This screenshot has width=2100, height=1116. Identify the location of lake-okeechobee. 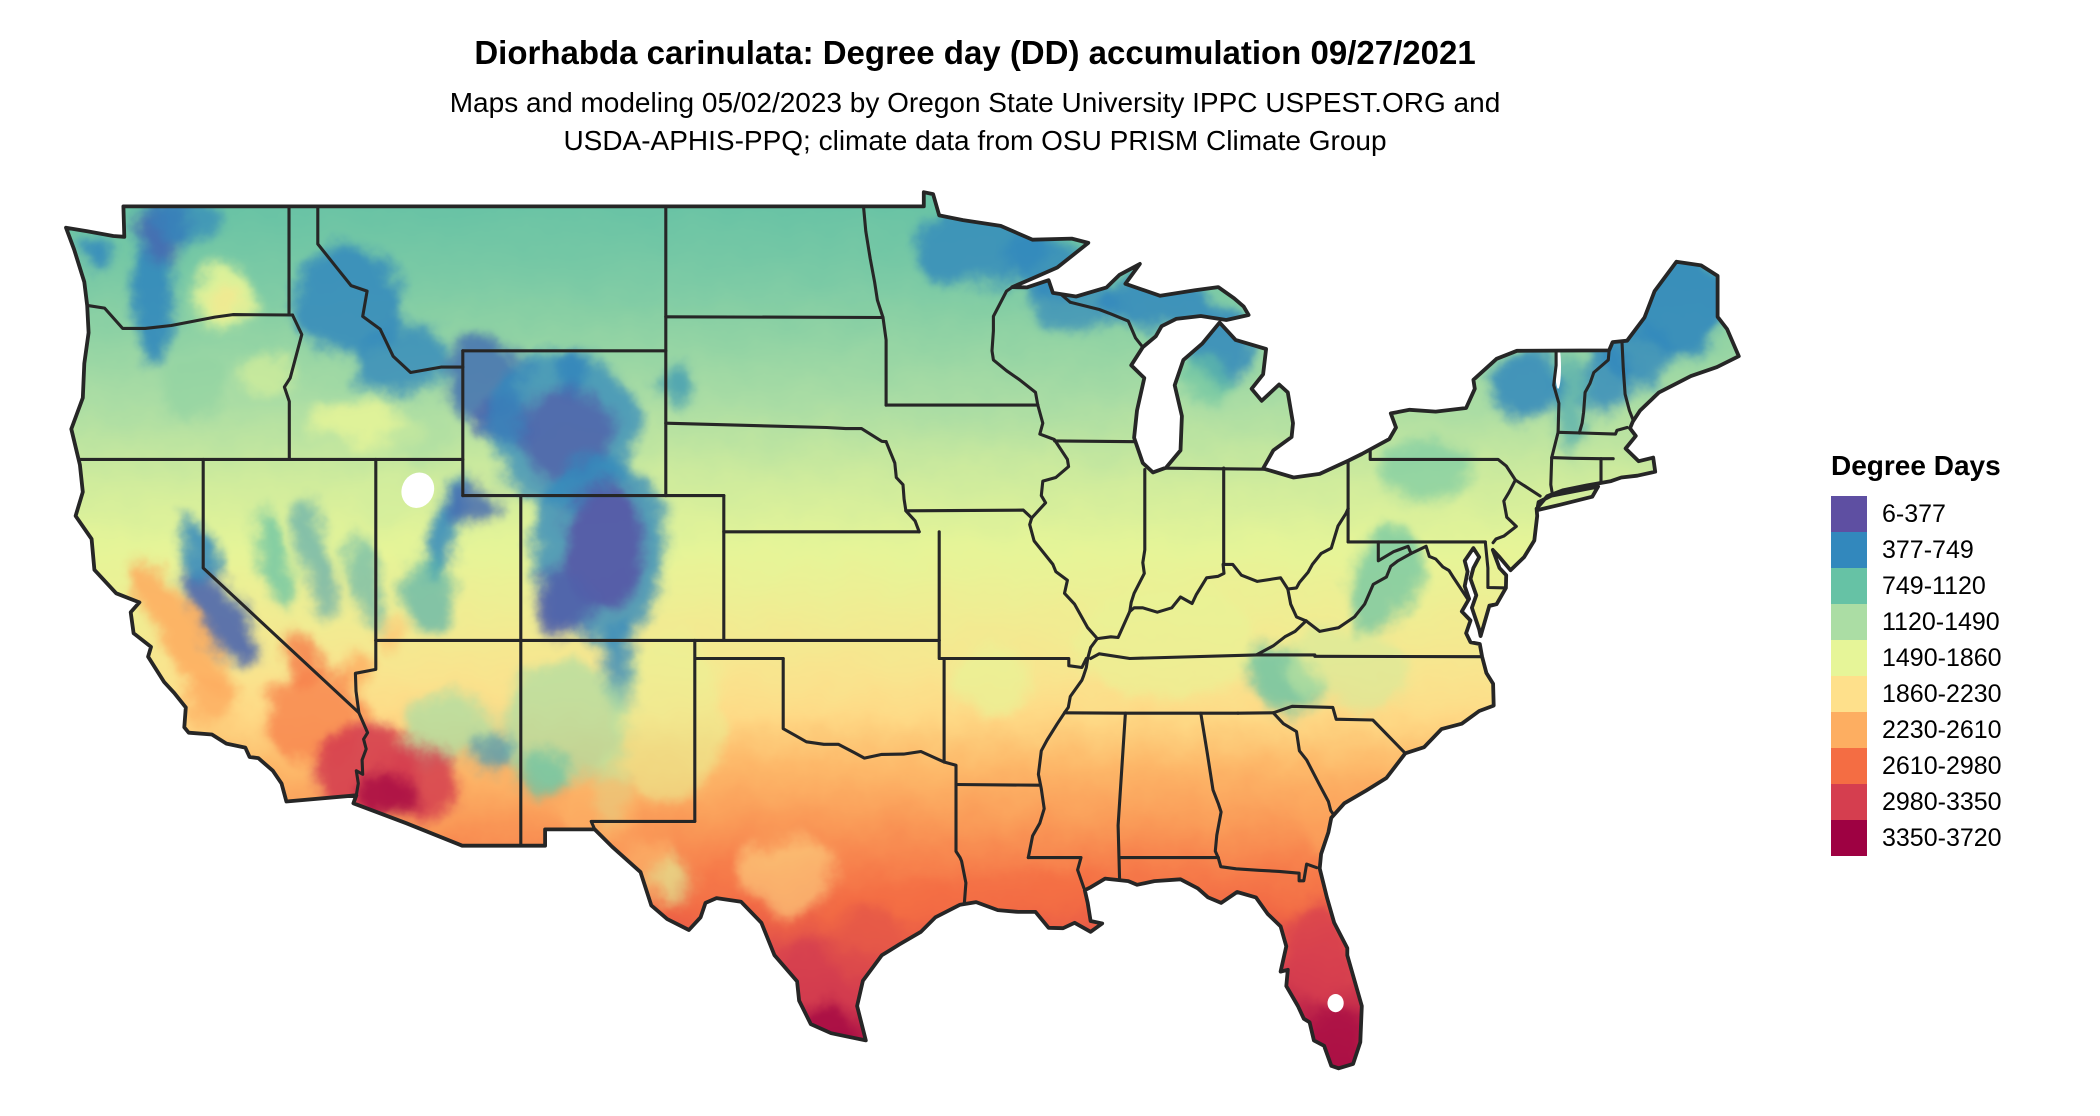
(1335, 1003).